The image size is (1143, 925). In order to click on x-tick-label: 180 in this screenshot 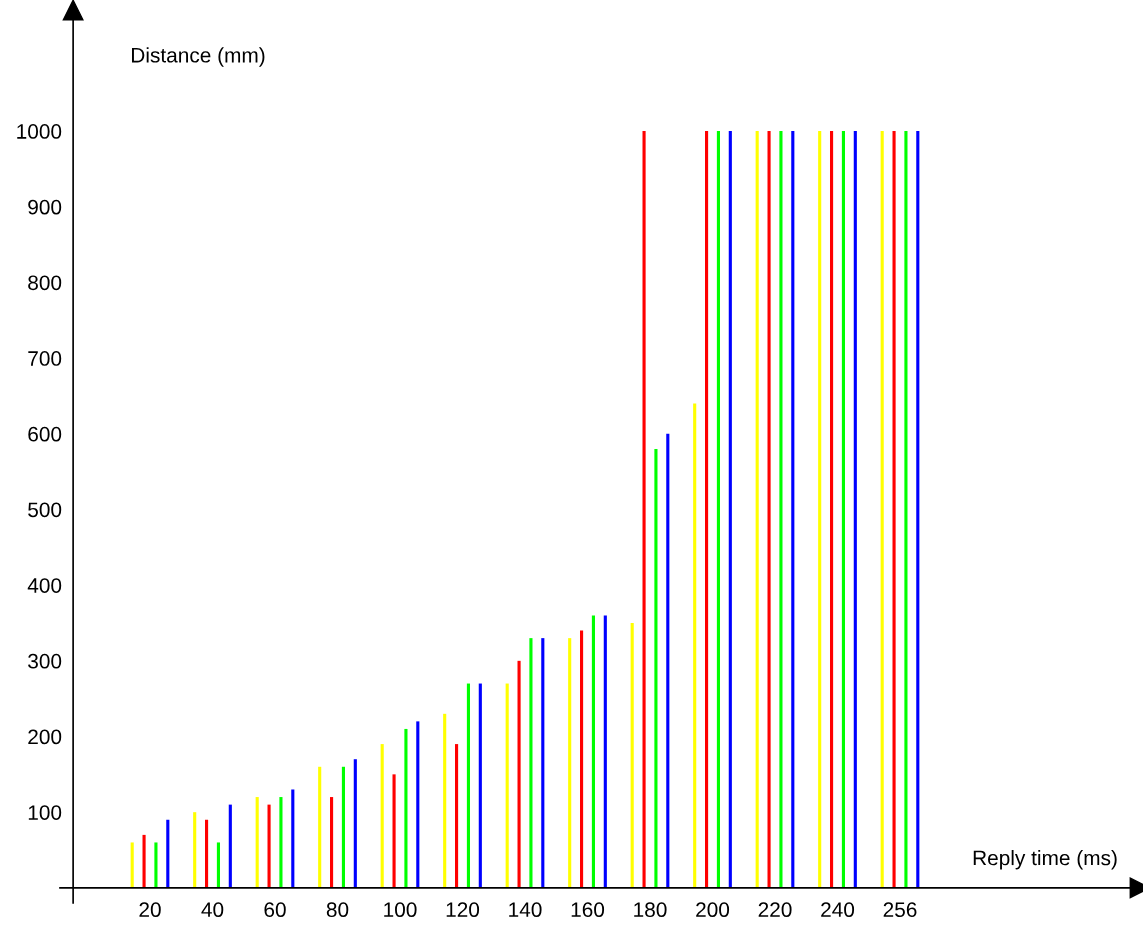, I will do `click(650, 910)`.